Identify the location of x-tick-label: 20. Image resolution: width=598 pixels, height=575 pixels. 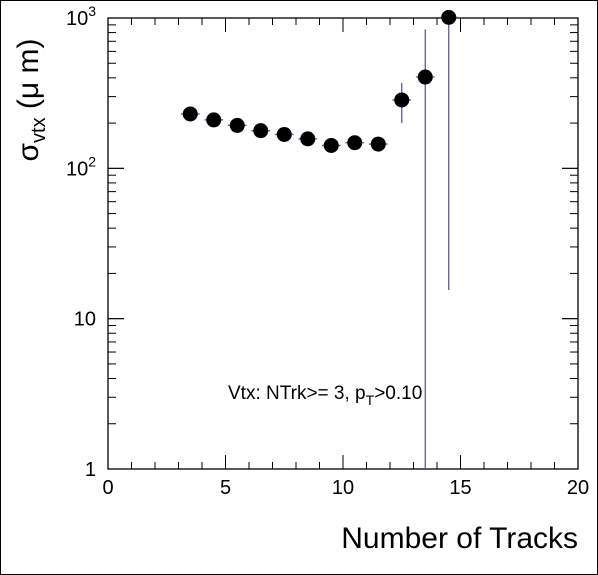
(578, 488).